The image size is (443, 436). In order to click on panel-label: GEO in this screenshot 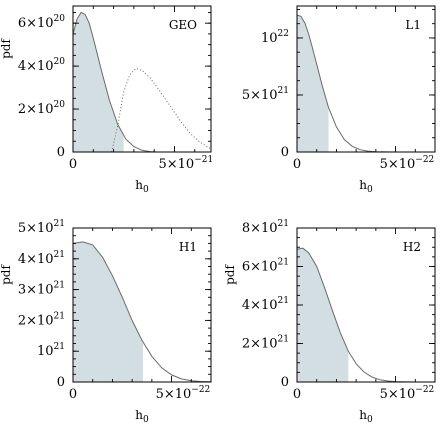, I will do `click(183, 25)`.